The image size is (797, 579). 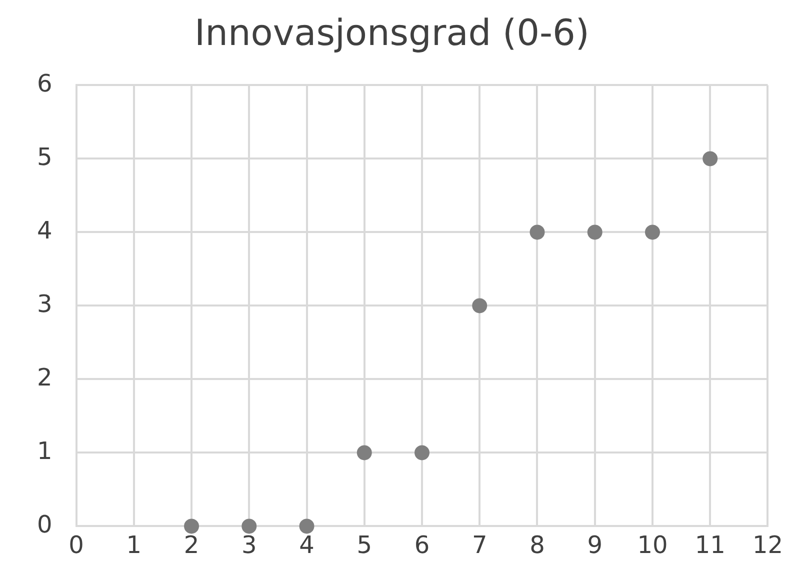 I want to click on y-tick-label: 4, so click(x=44, y=230).